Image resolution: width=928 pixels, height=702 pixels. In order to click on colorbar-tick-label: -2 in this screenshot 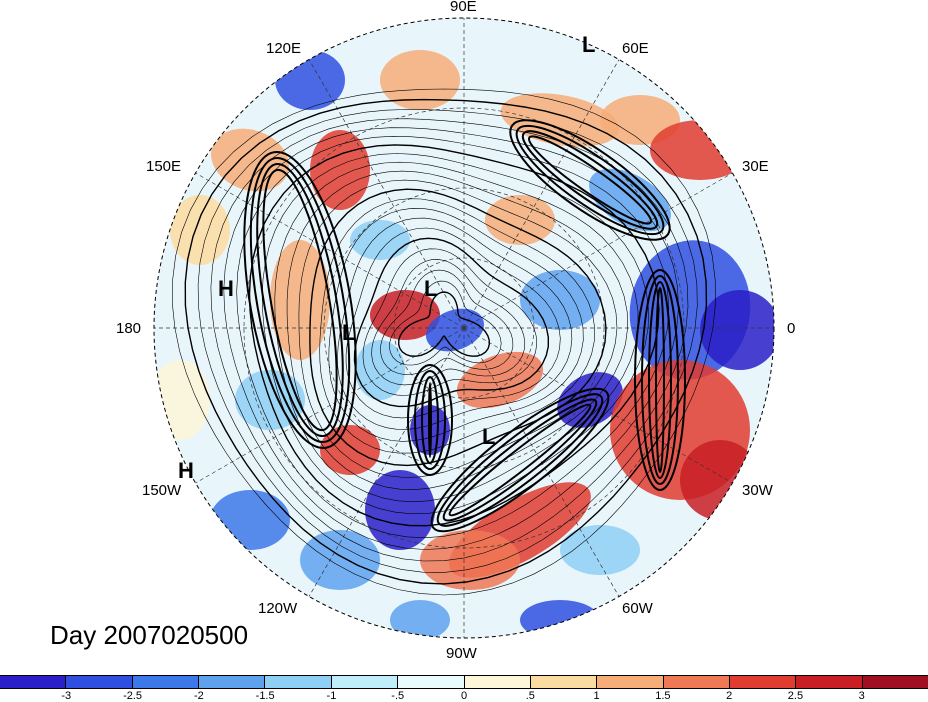, I will do `click(198, 696)`.